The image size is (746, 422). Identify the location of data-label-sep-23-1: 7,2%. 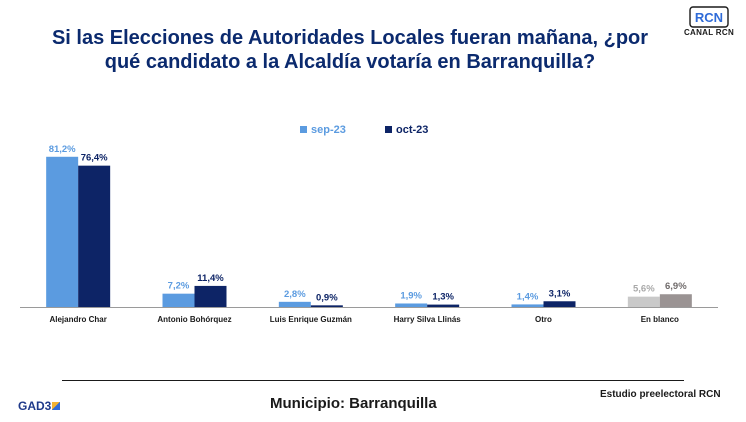
(179, 286).